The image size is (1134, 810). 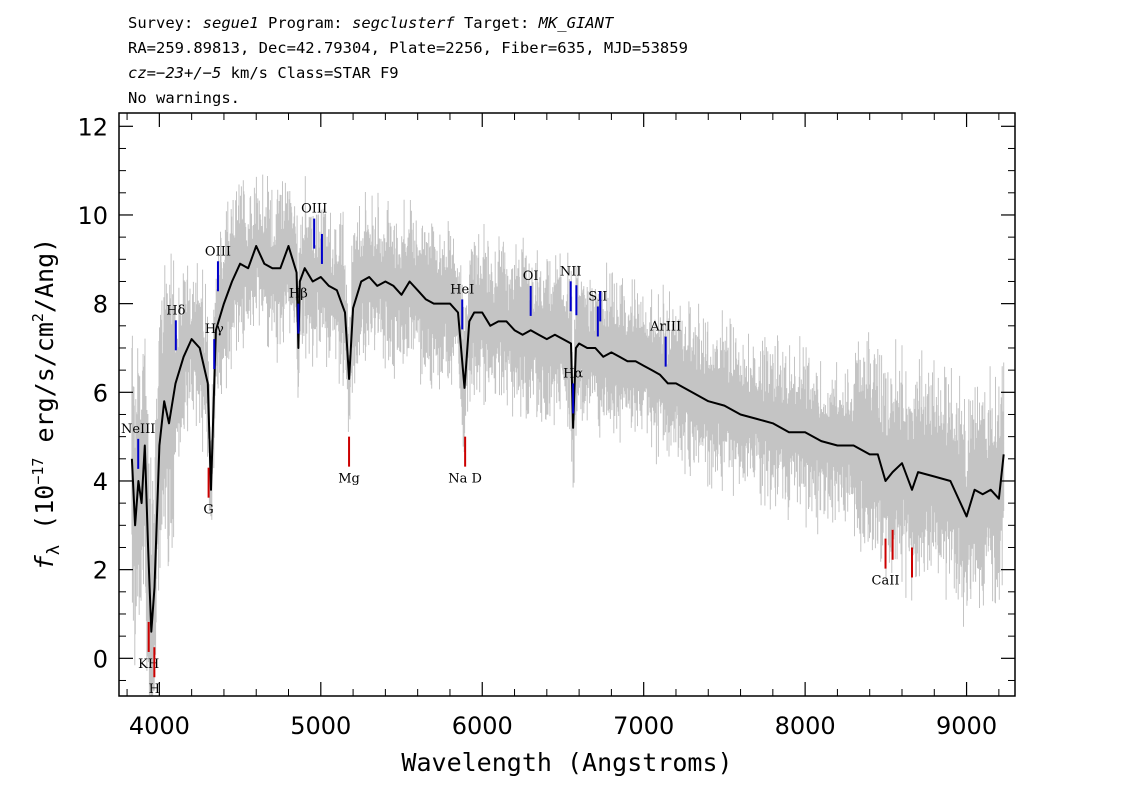 What do you see at coordinates (403, 23) in the screenshot?
I see `program-name: segclusterf` at bounding box center [403, 23].